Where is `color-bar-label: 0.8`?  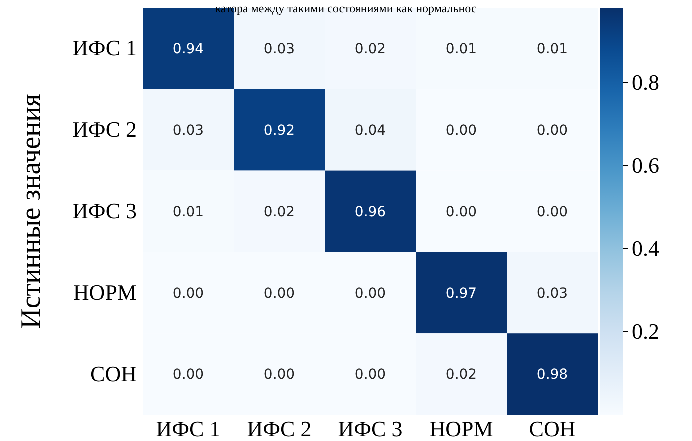 color-bar-label: 0.8 is located at coordinates (646, 82).